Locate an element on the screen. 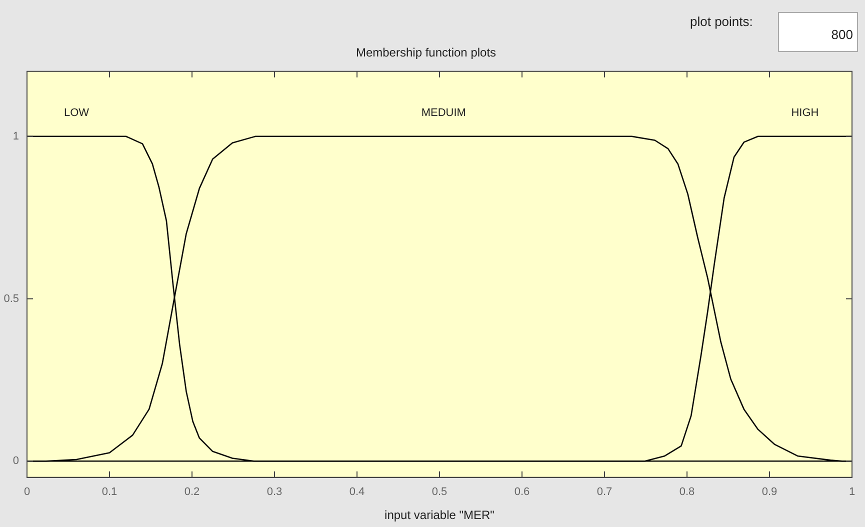 The image size is (865, 527). y-tick-label: 0.5 is located at coordinates (11, 298).